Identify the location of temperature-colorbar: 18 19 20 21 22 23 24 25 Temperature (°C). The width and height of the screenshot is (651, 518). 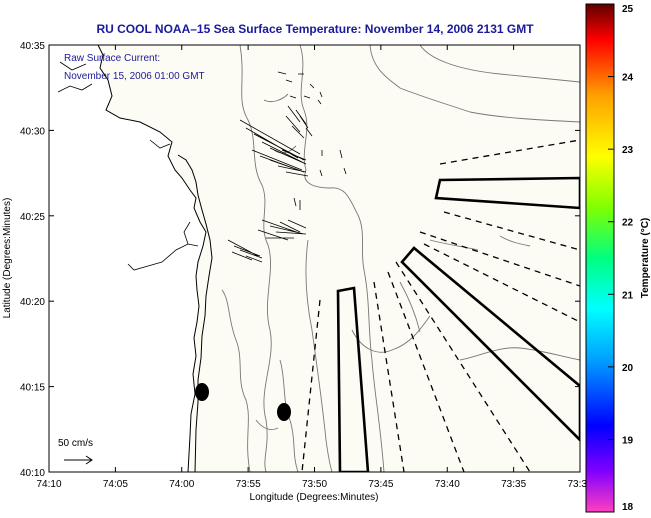
(618, 258).